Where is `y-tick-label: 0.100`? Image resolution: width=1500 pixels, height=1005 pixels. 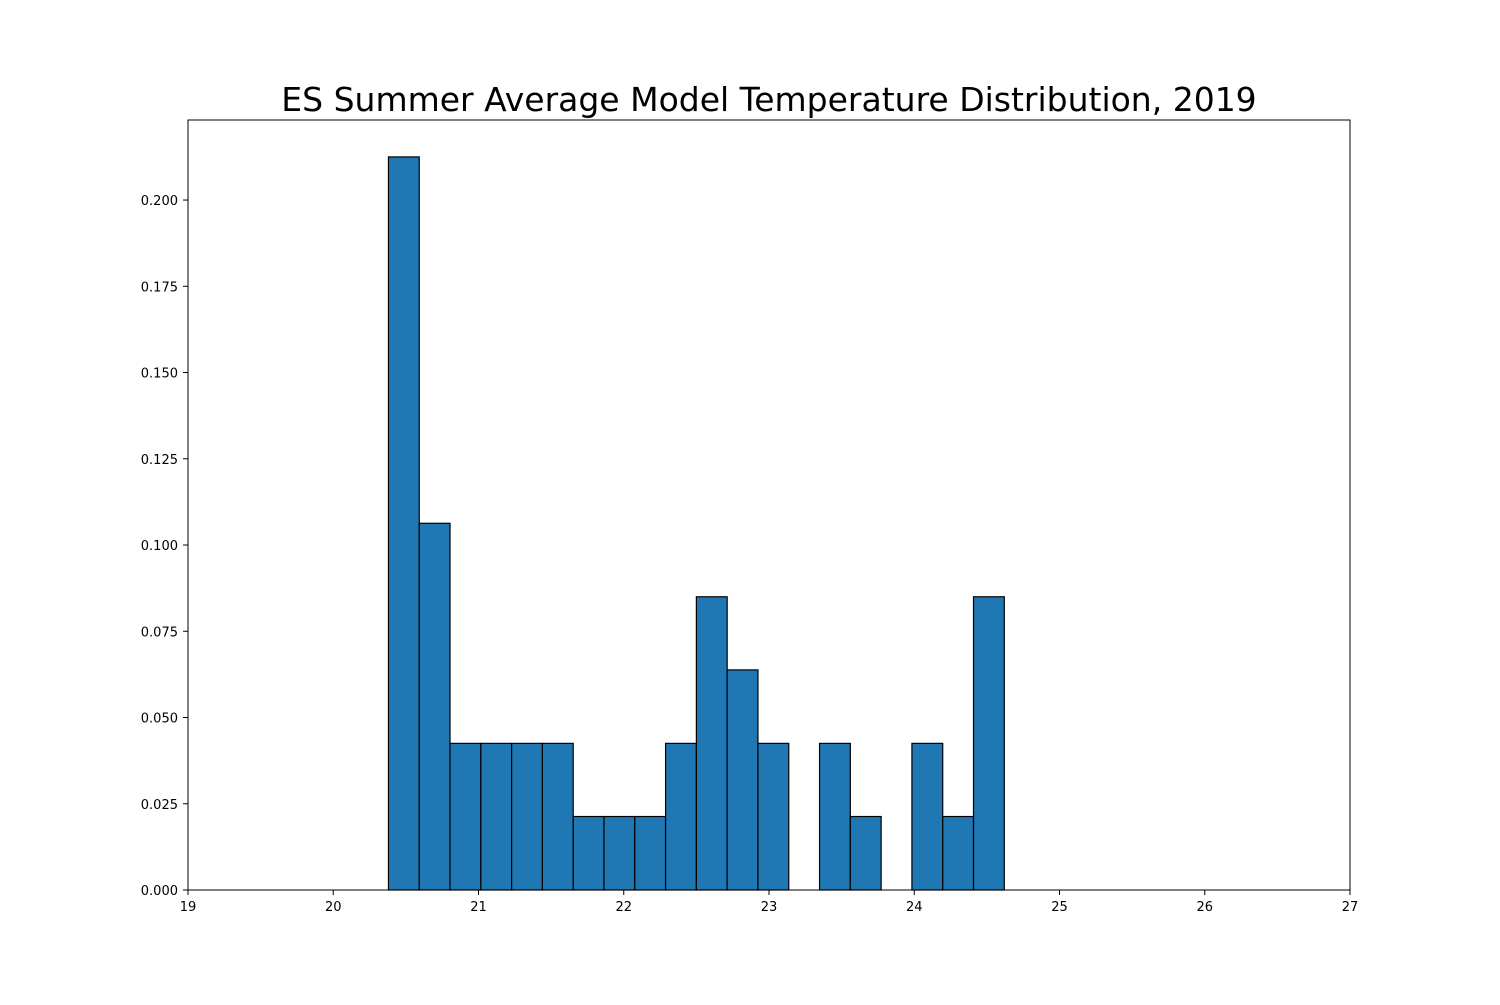
y-tick-label: 0.100 is located at coordinates (159, 546).